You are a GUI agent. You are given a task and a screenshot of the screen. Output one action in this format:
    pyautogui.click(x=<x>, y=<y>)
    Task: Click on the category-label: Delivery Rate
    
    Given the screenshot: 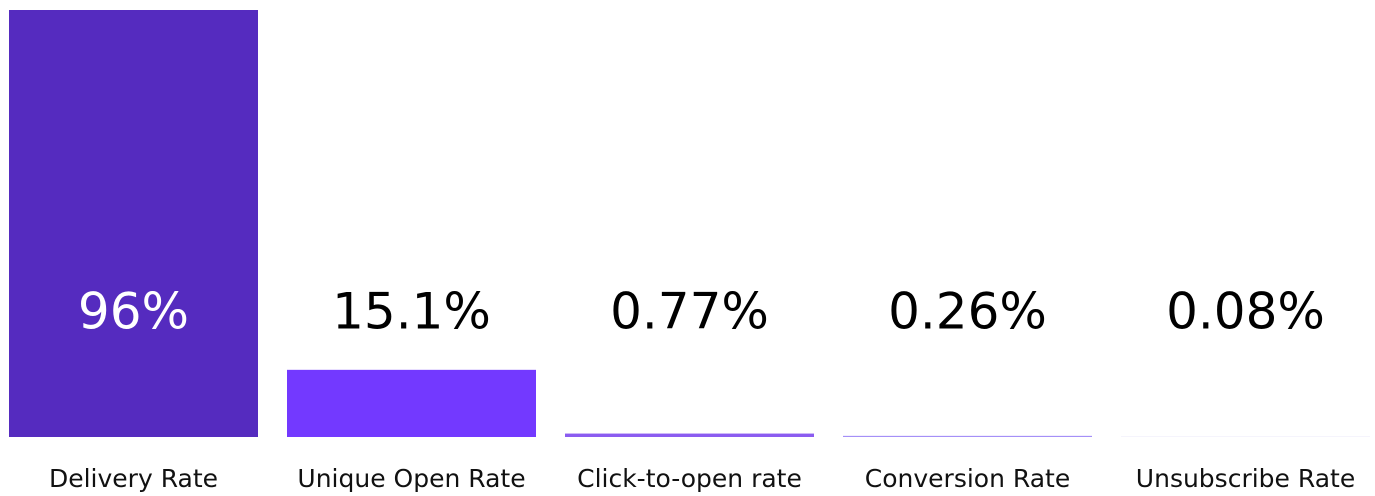 What is the action you would take?
    pyautogui.click(x=133, y=478)
    